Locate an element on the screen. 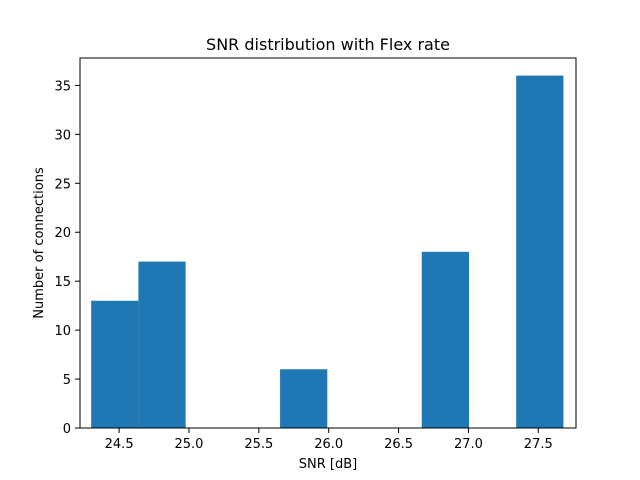  x-tick-label: 26.0 is located at coordinates (328, 444).